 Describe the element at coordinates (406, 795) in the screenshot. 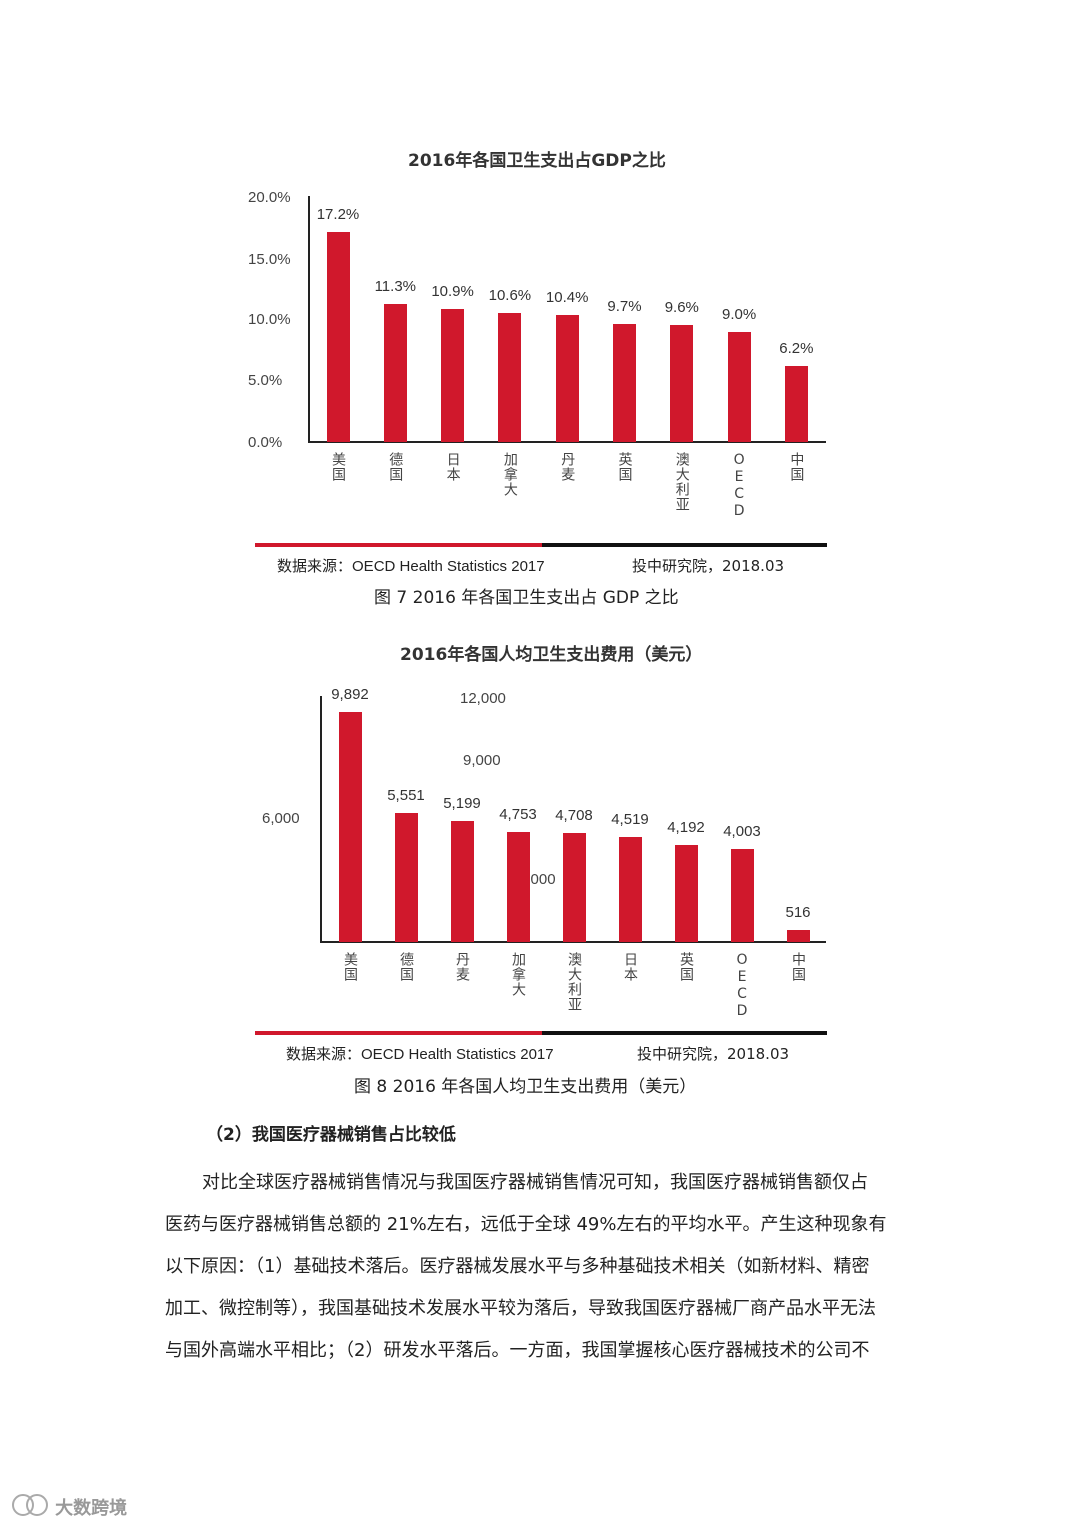

I see `data-label: 5,551` at that location.